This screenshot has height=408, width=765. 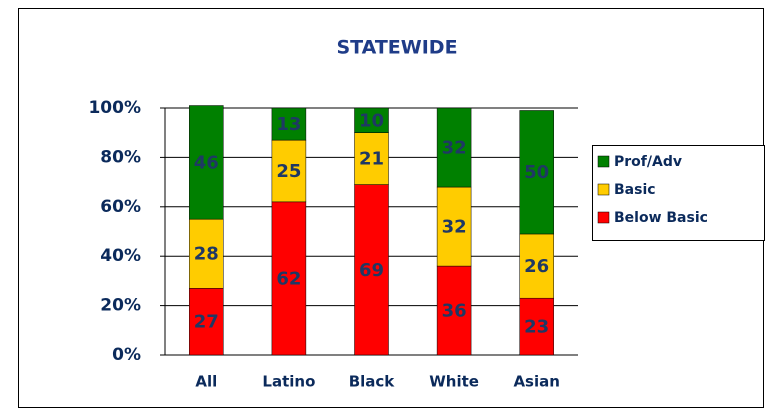 What do you see at coordinates (678, 193) in the screenshot?
I see `legend-box` at bounding box center [678, 193].